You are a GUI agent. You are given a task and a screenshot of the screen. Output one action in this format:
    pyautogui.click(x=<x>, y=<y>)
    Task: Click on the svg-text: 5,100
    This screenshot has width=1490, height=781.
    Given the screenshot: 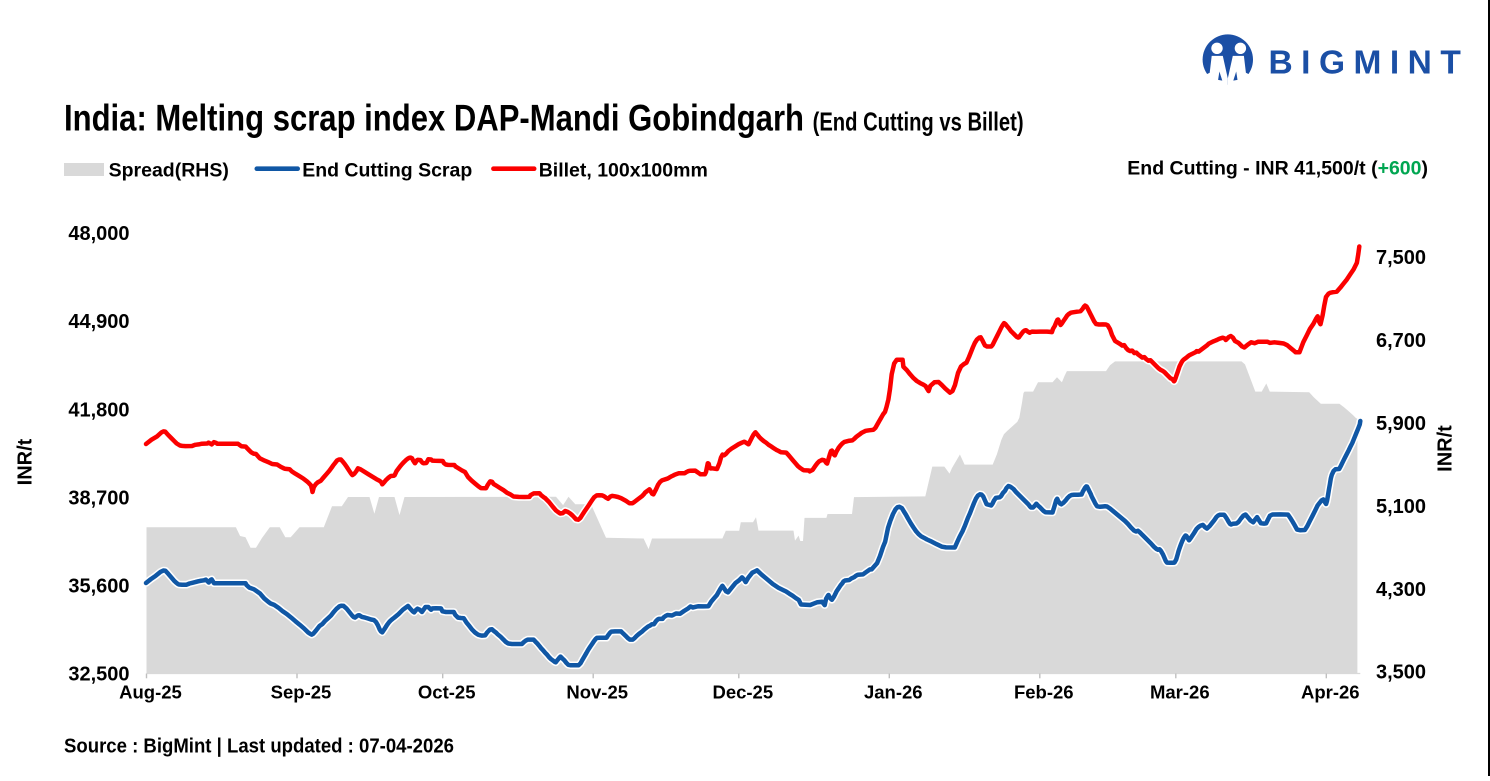 What is the action you would take?
    pyautogui.click(x=1401, y=507)
    